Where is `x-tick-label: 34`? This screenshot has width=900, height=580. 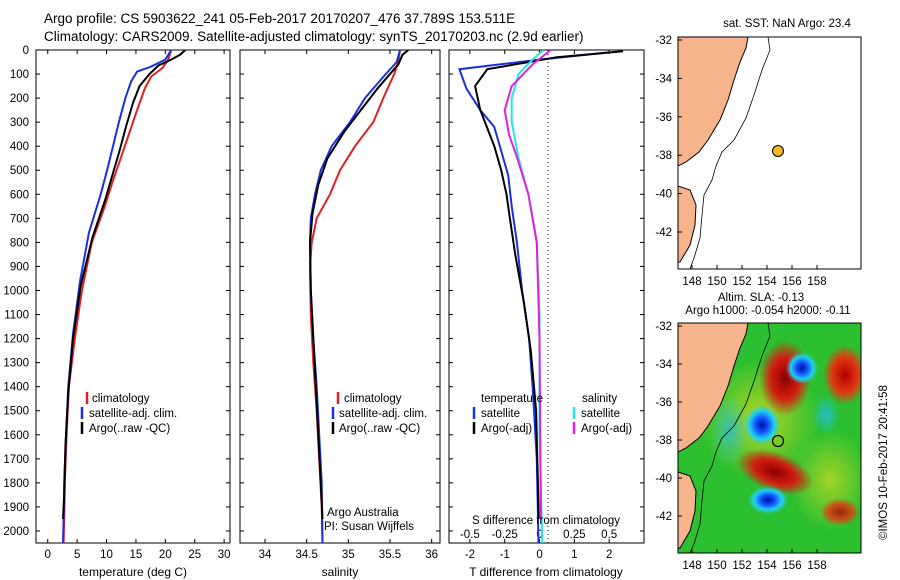
x-tick-label: 34 is located at coordinates (265, 555).